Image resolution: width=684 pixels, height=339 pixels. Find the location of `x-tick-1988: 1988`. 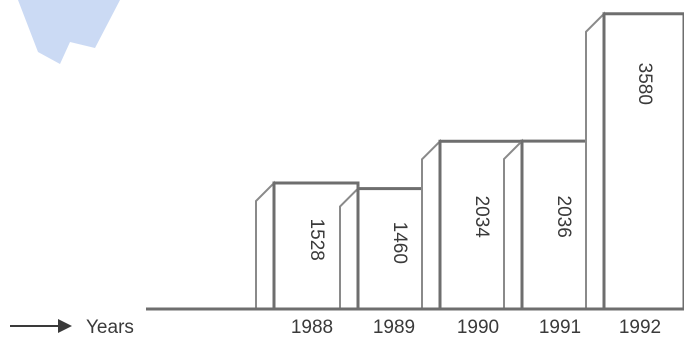

x-tick-1988: 1988 is located at coordinates (312, 327).